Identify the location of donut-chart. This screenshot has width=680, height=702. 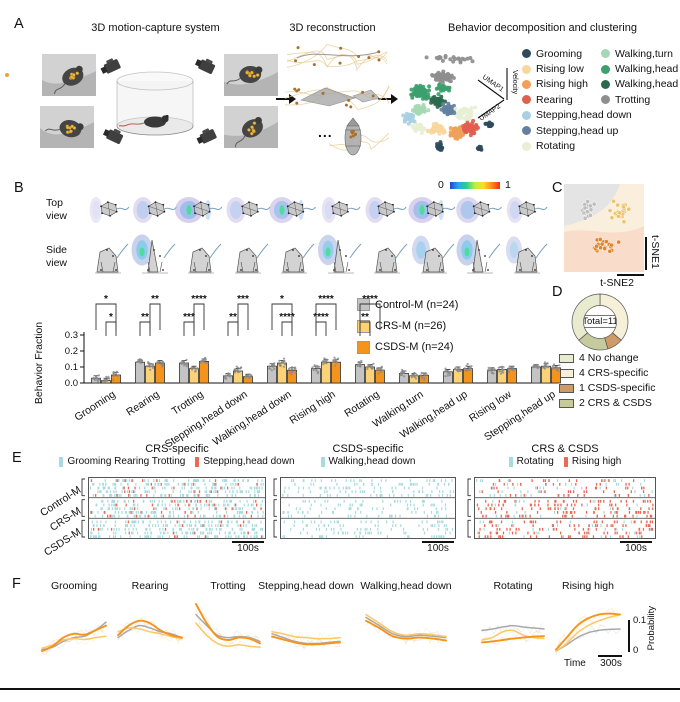
(600, 322).